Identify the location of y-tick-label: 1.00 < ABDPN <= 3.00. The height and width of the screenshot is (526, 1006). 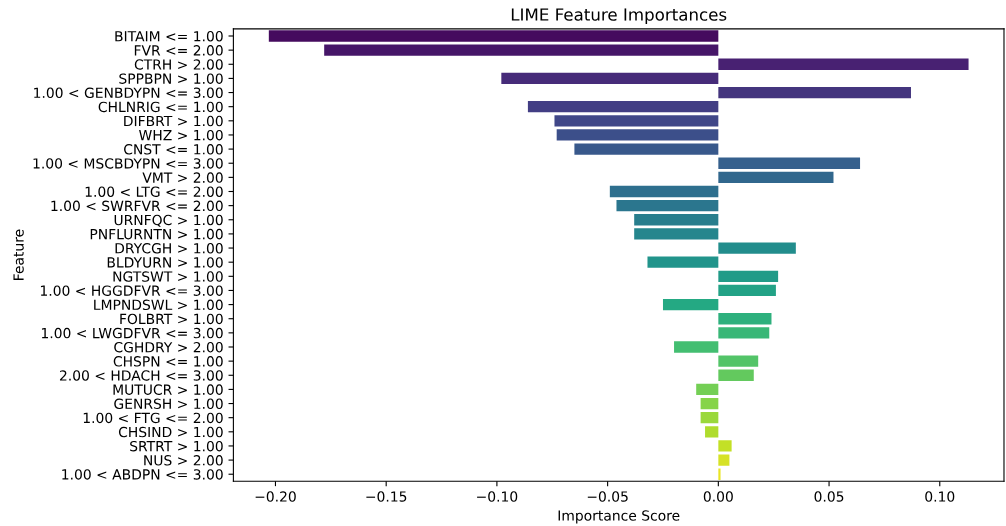
(142, 474).